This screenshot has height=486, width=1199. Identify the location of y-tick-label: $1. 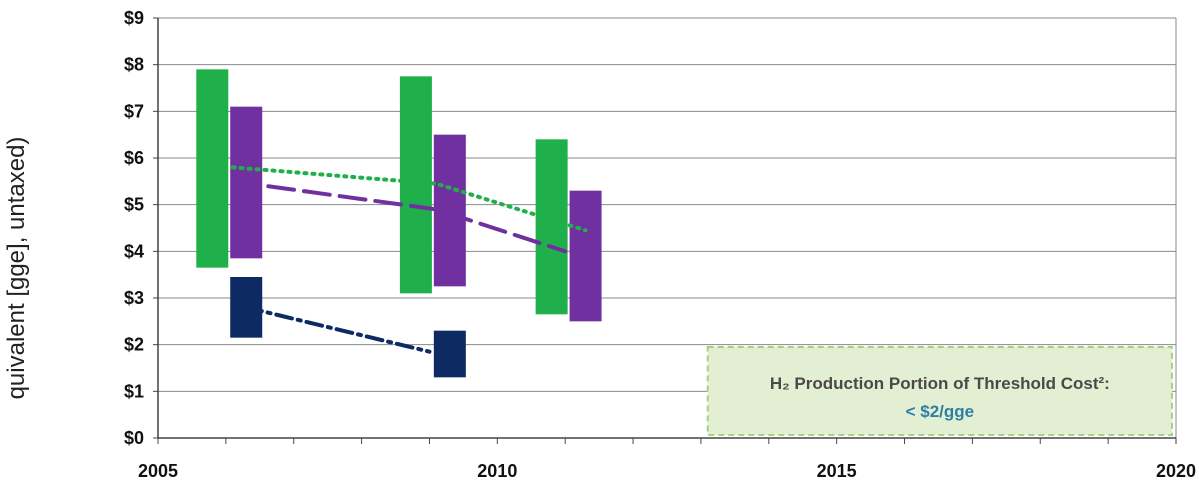
(134, 391).